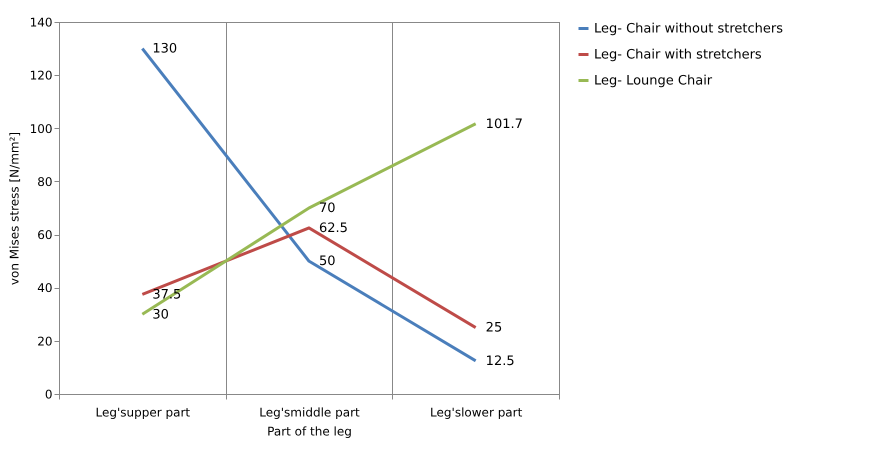 This screenshot has width=887, height=474. What do you see at coordinates (44, 181) in the screenshot?
I see `y-tick-label: 80` at bounding box center [44, 181].